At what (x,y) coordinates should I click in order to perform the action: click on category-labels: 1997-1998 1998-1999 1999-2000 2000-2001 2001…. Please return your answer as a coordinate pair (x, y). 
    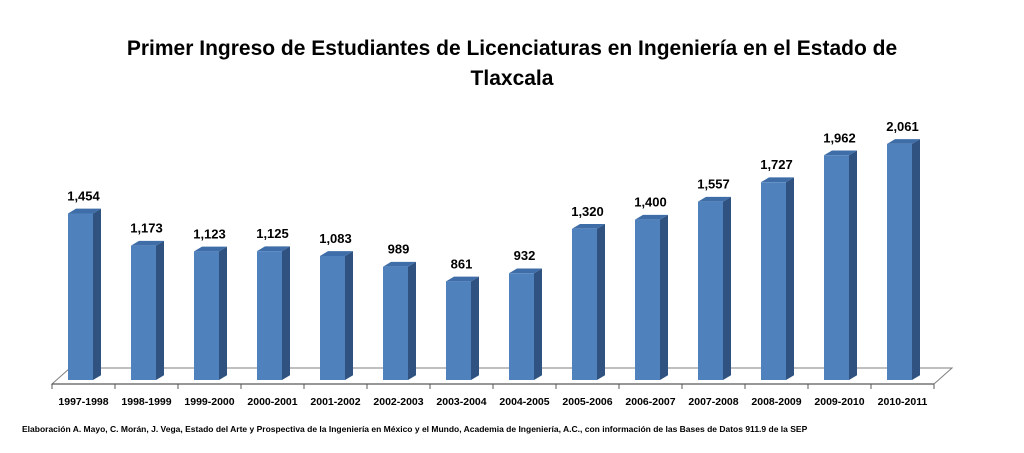
    Looking at the image, I should click on (493, 396).